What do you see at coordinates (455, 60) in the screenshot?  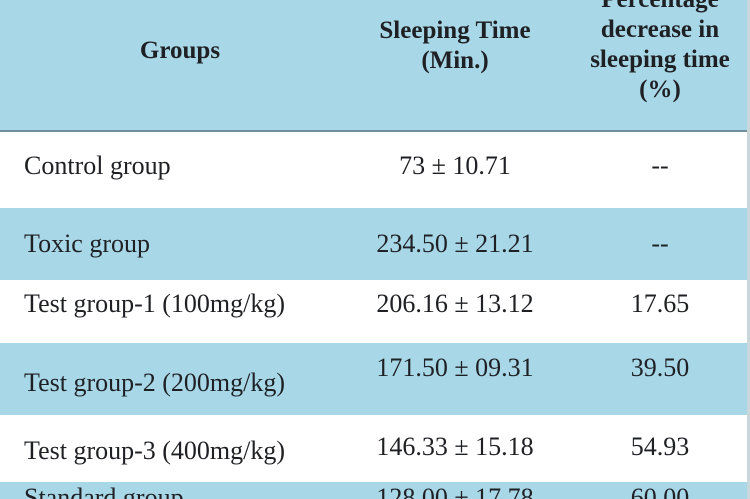 I see `header-sleeping-time-line2: (Min.)` at bounding box center [455, 60].